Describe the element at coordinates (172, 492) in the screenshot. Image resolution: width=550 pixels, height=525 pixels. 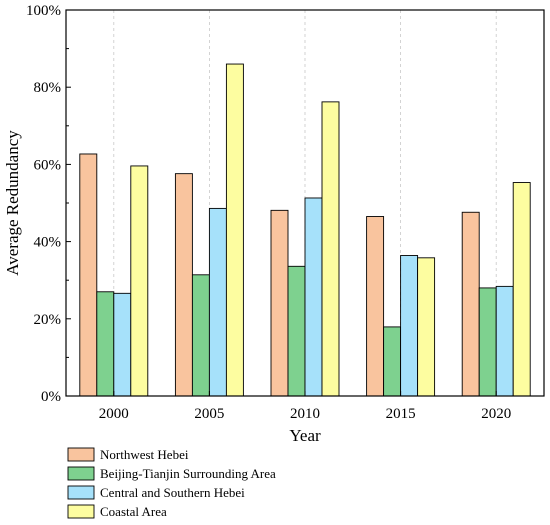
I see `legend-label: Central and Southern Hebei` at that location.